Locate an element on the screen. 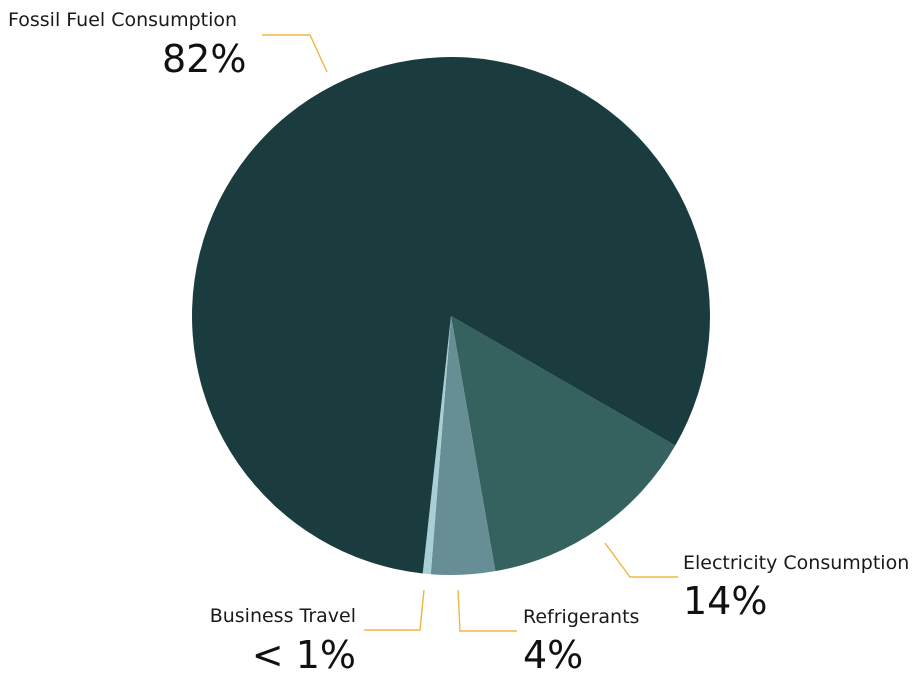 Image resolution: width=922 pixels, height=673 pixels. pie-slice-business-travel is located at coordinates (436, 445).